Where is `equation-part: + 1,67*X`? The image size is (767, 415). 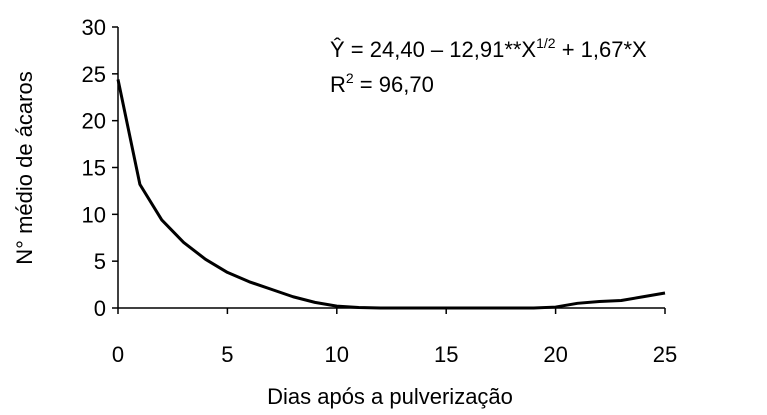
equation-part: + 1,67*X is located at coordinates (601, 49).